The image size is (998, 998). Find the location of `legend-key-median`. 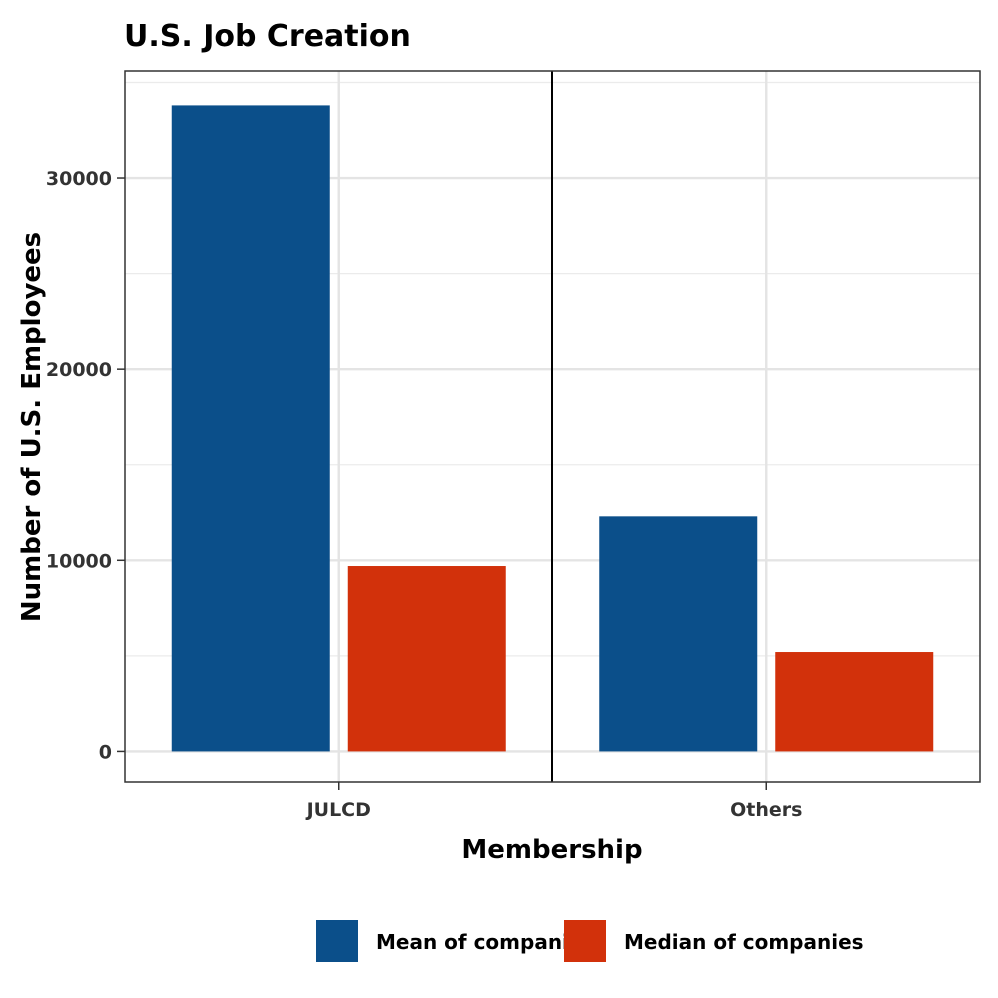

legend-key-median is located at coordinates (585, 941).